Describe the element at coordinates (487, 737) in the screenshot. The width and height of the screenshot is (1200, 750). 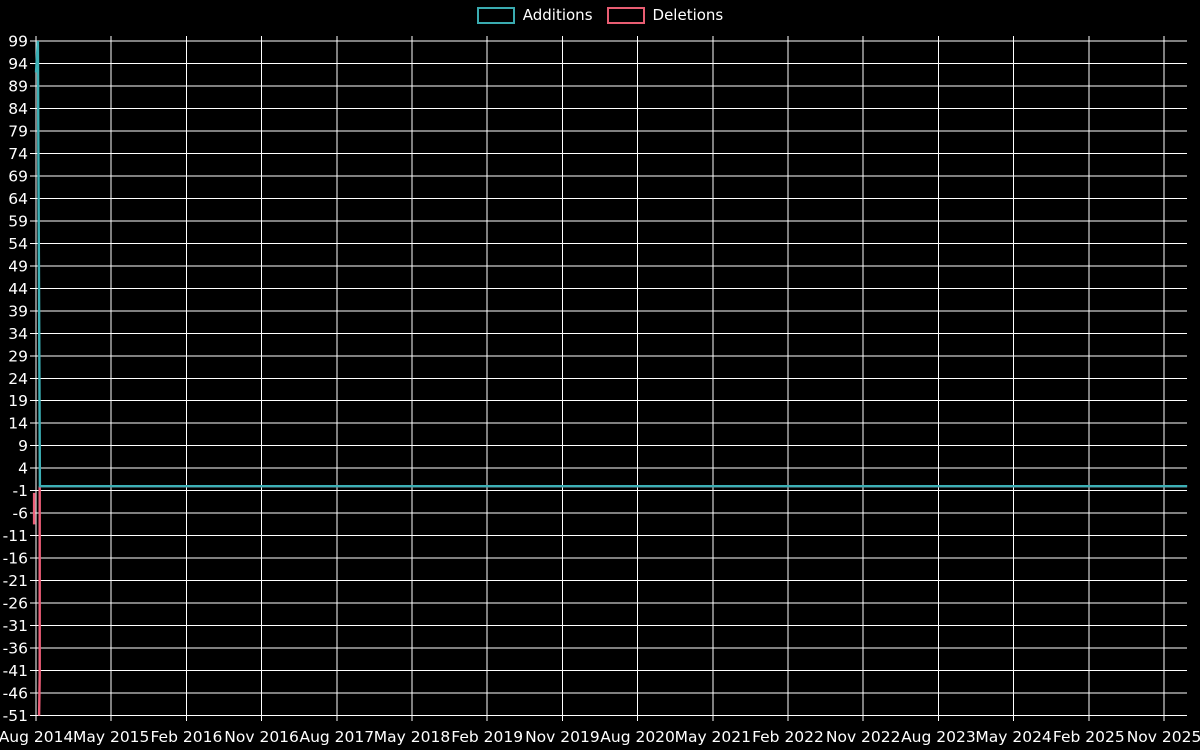
I see `x-tick-label: Feb 2019` at that location.